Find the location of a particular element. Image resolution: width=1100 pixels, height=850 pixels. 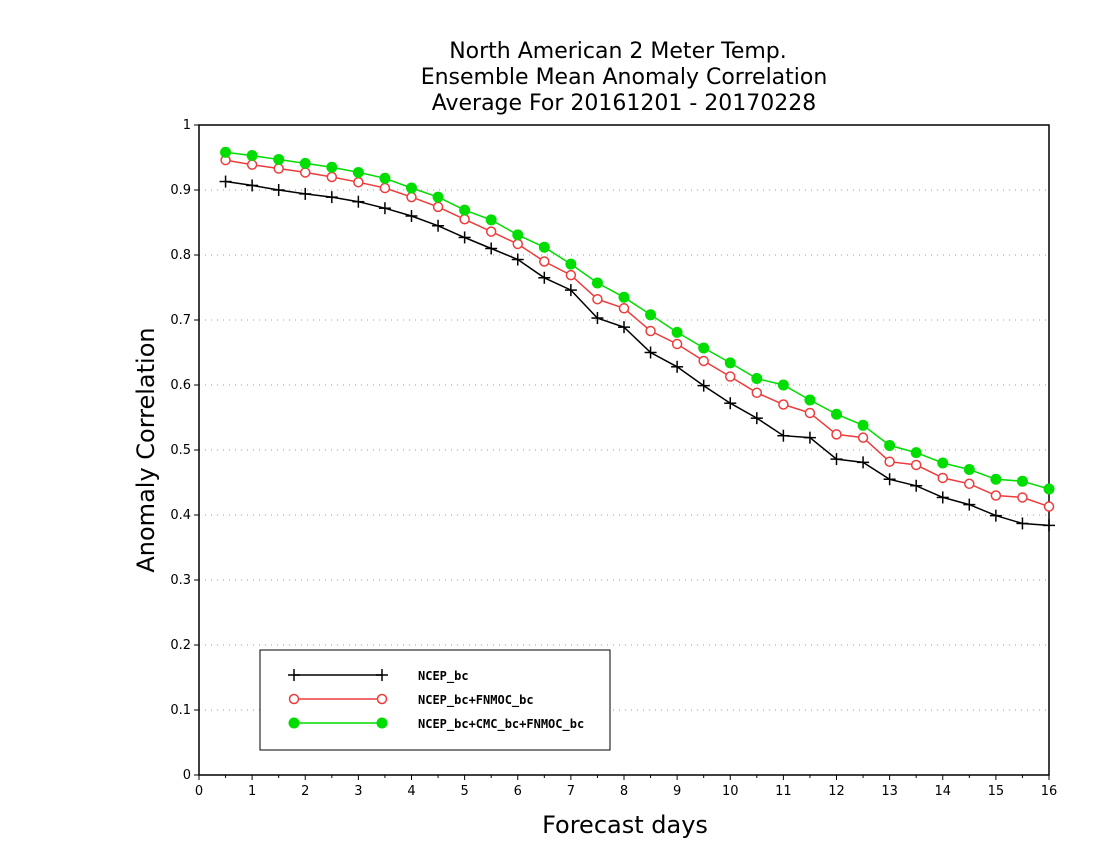

chart-title-line-1: North American 2 Meter Temp. is located at coordinates (618, 51).